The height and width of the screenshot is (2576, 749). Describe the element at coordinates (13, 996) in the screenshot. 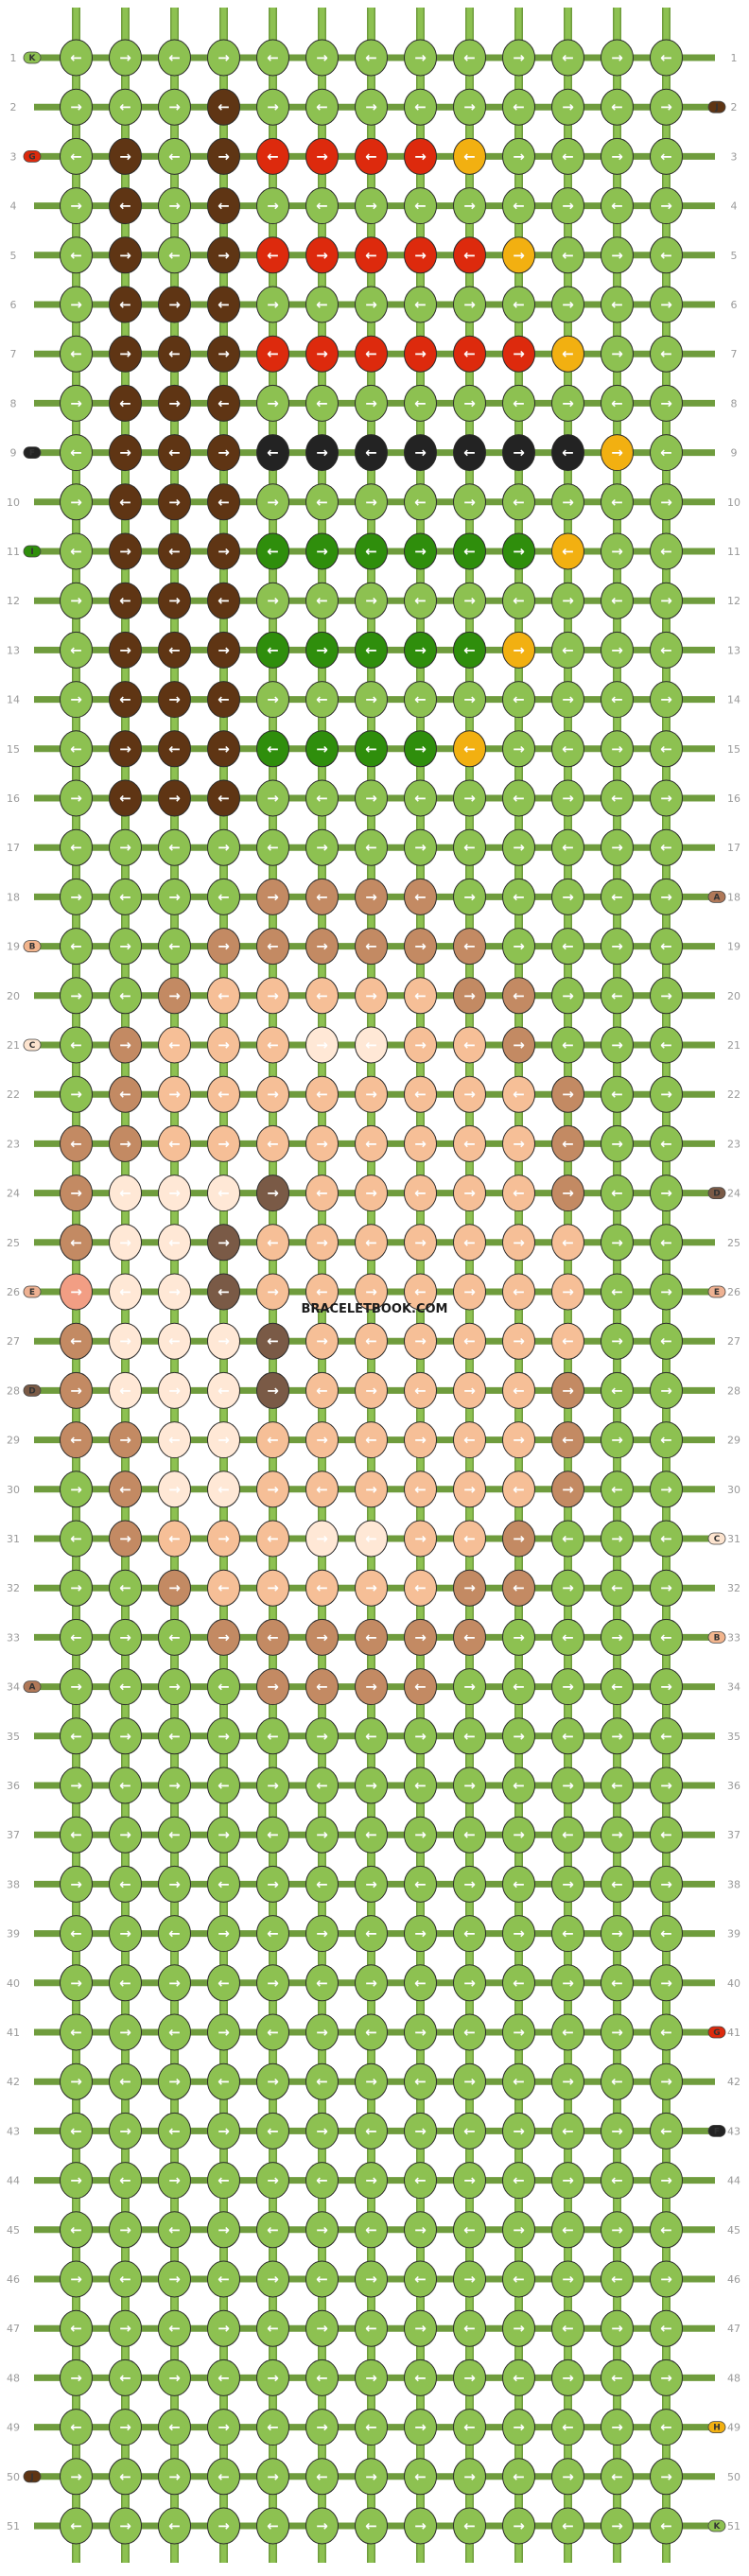

I see `row-number-left: 20` at that location.